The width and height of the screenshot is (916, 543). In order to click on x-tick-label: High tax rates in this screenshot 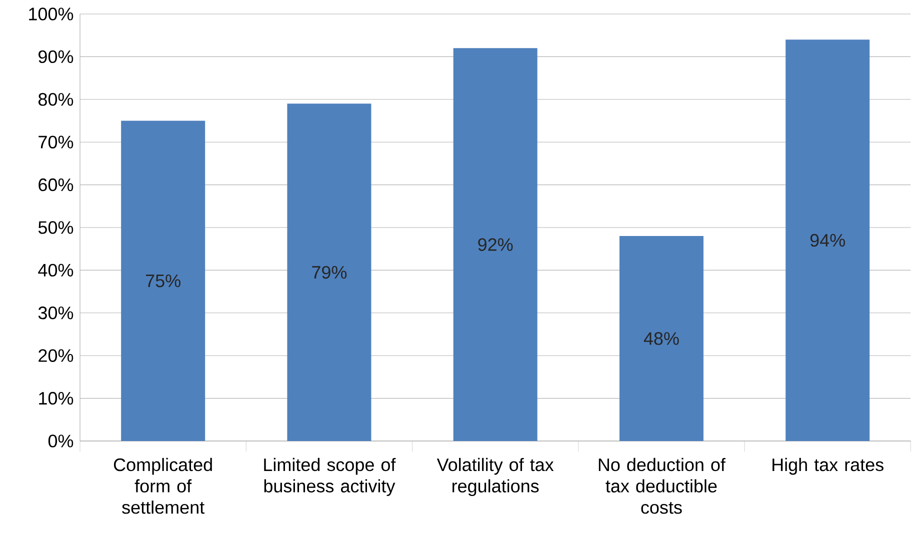, I will do `click(828, 466)`.